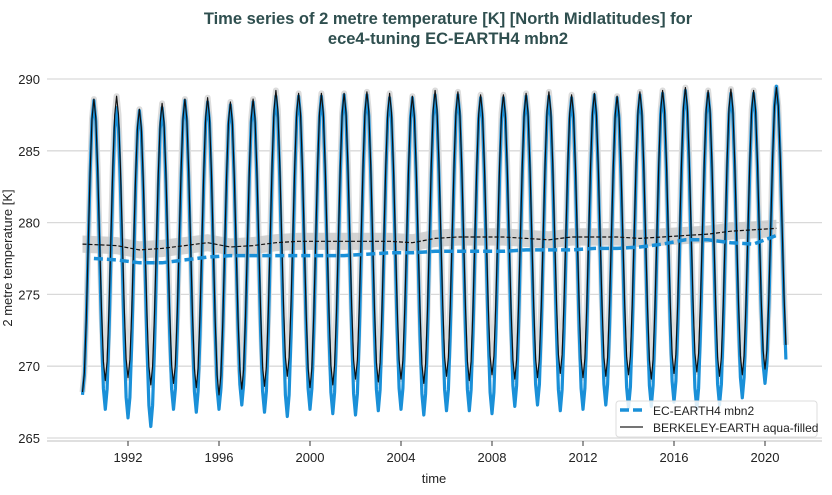 The image size is (832, 495). I want to click on legend-label-model: EC-EARTH4 mbn2, so click(703, 411).